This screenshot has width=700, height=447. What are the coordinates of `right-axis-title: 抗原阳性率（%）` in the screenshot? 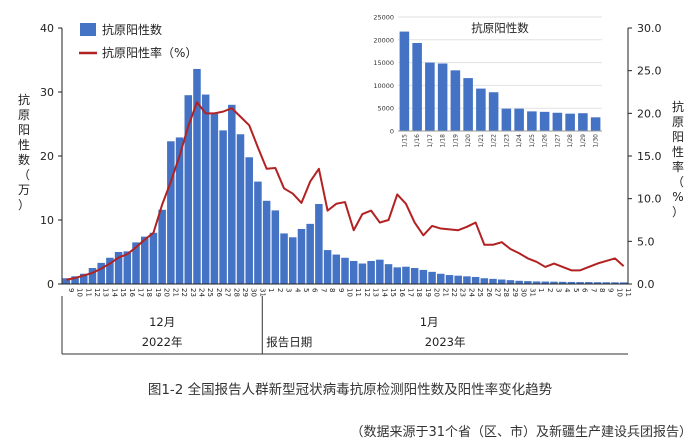 It's located at (678, 159).